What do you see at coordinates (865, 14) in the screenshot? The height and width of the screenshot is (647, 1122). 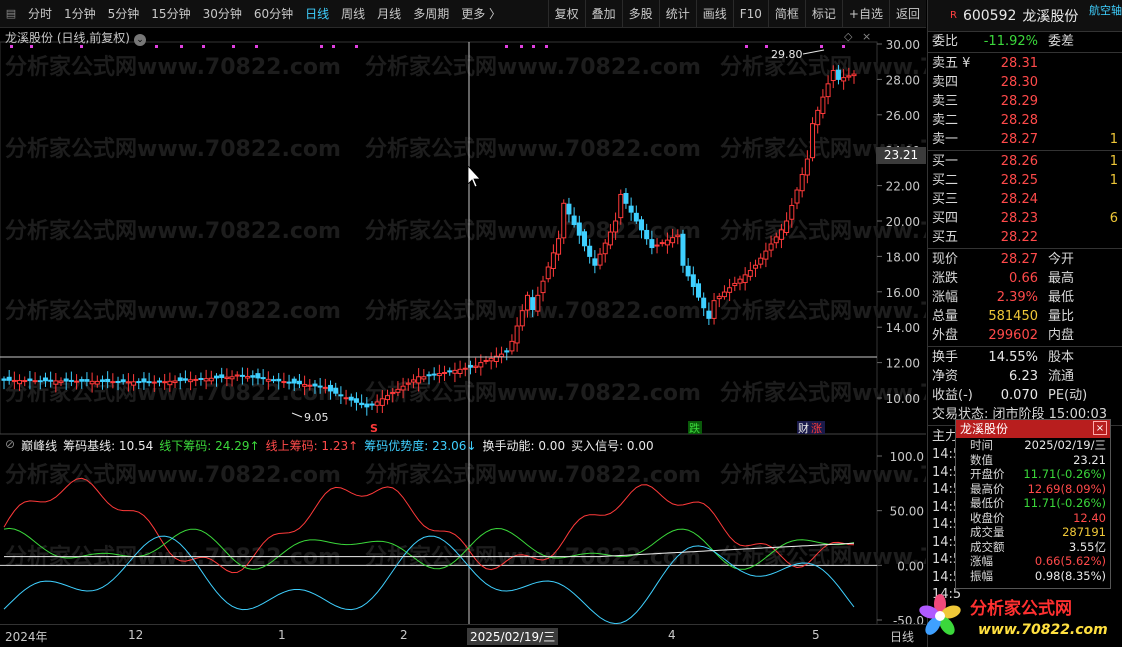 I see `toolbar-button: +自选` at bounding box center [865, 14].